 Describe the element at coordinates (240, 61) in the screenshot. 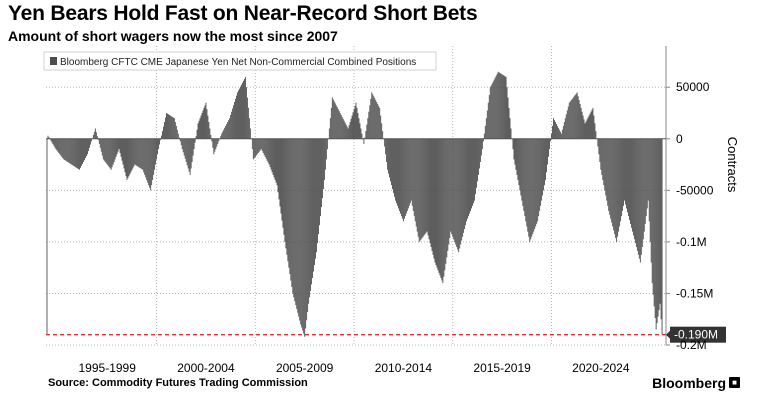

I see `legend-box` at that location.